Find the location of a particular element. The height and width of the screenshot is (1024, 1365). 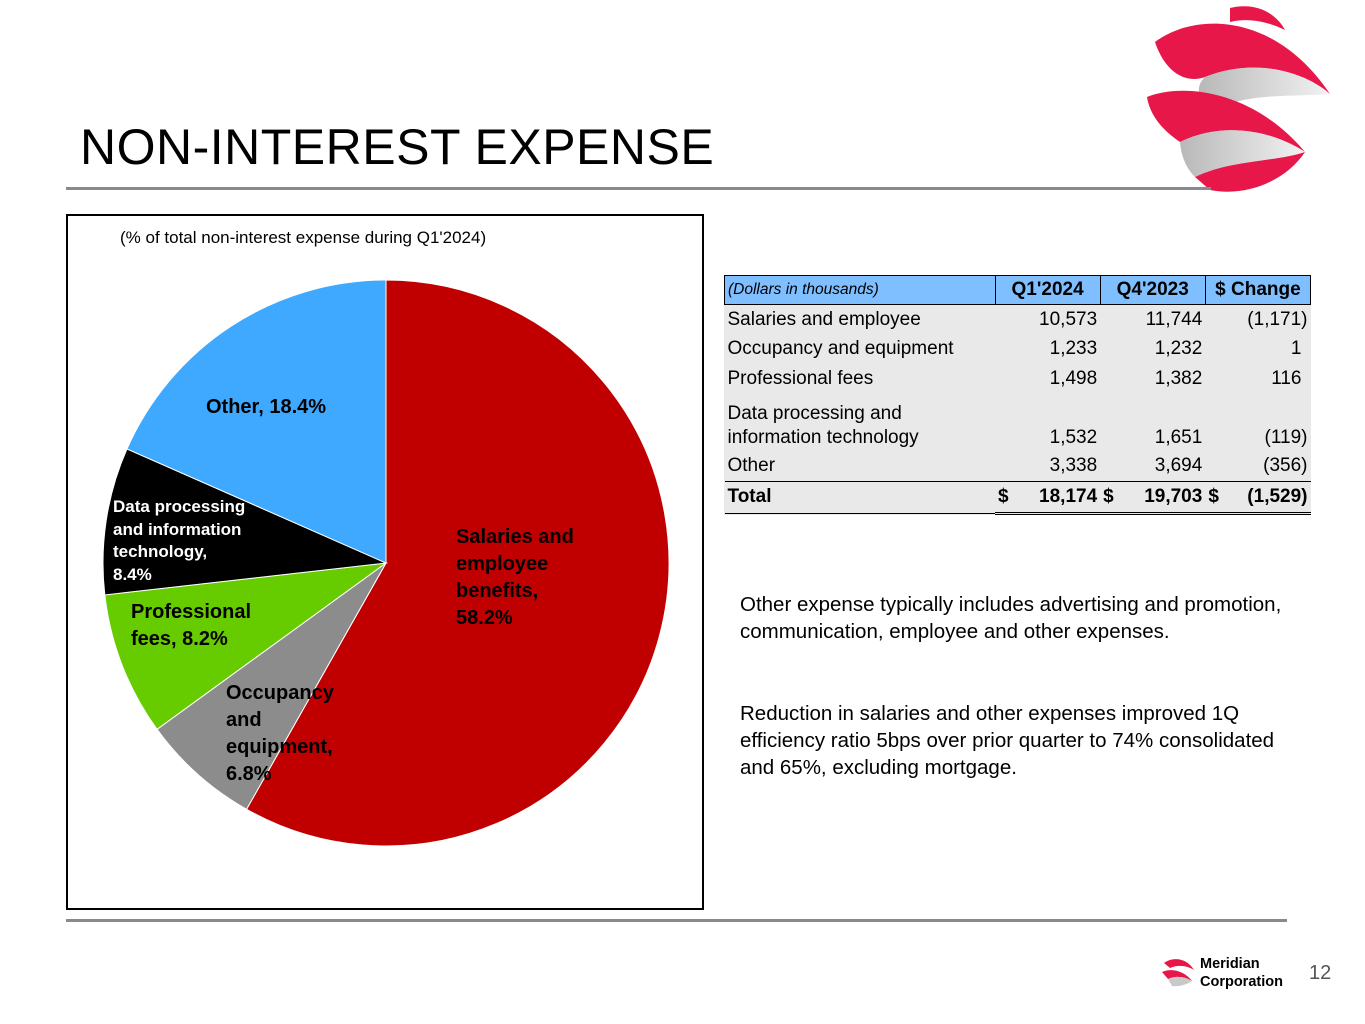

row-label: Occupancy and equipment is located at coordinates (840, 349).